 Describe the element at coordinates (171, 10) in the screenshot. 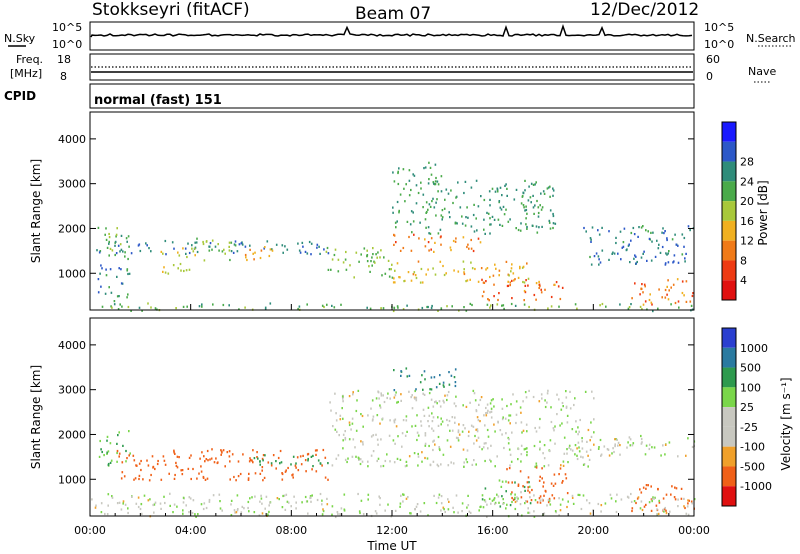

I see `station-title: Stokkseyri (fitACF)` at that location.